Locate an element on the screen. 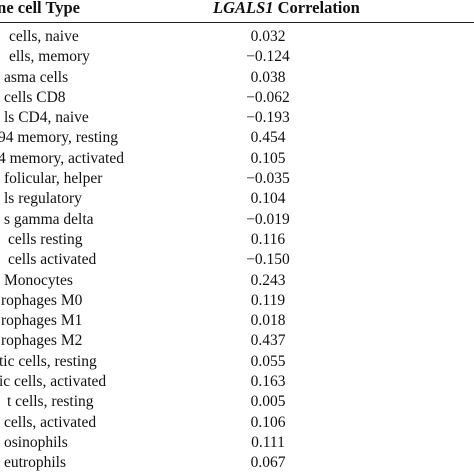  table-row: 94 memory, resting 0.454 is located at coordinates (237, 138).